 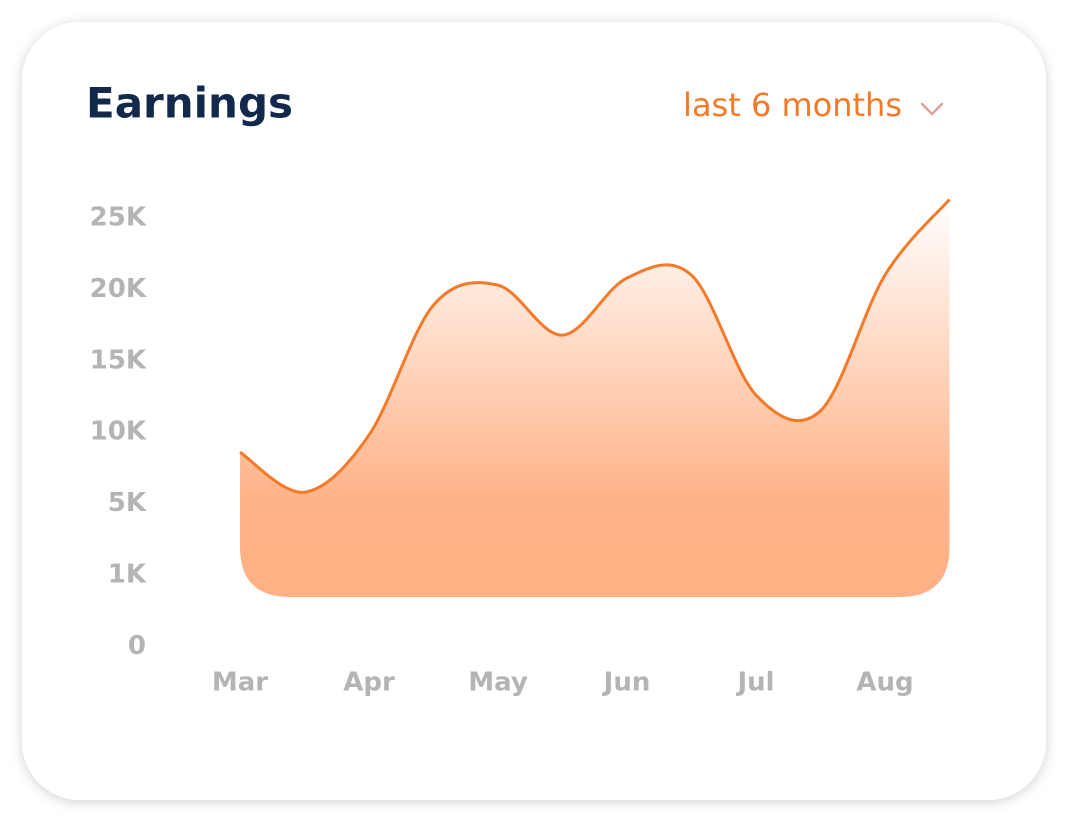 What do you see at coordinates (118, 289) in the screenshot?
I see `y-tick-label: 20K` at bounding box center [118, 289].